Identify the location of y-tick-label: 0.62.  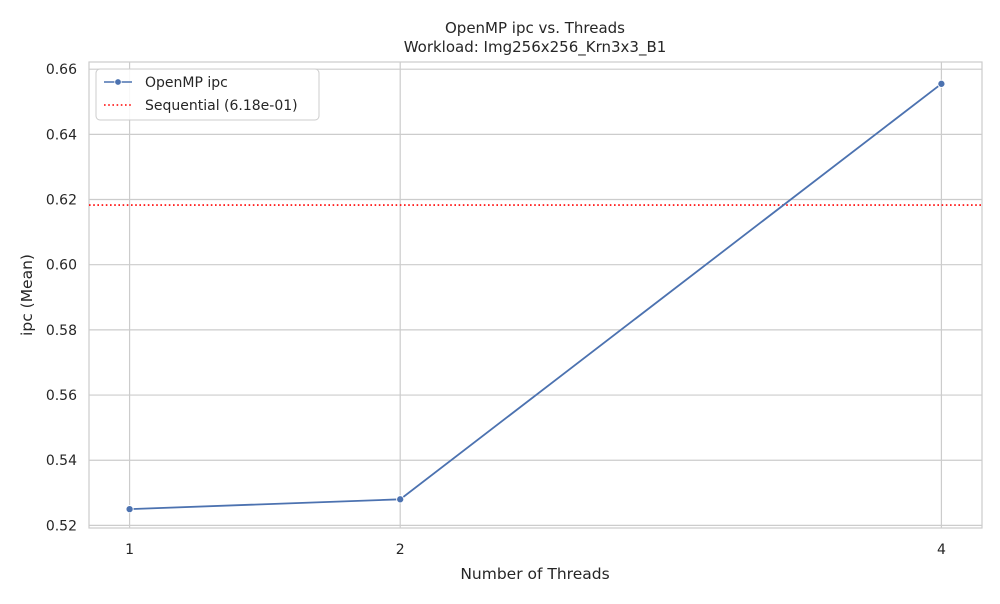
(61, 201).